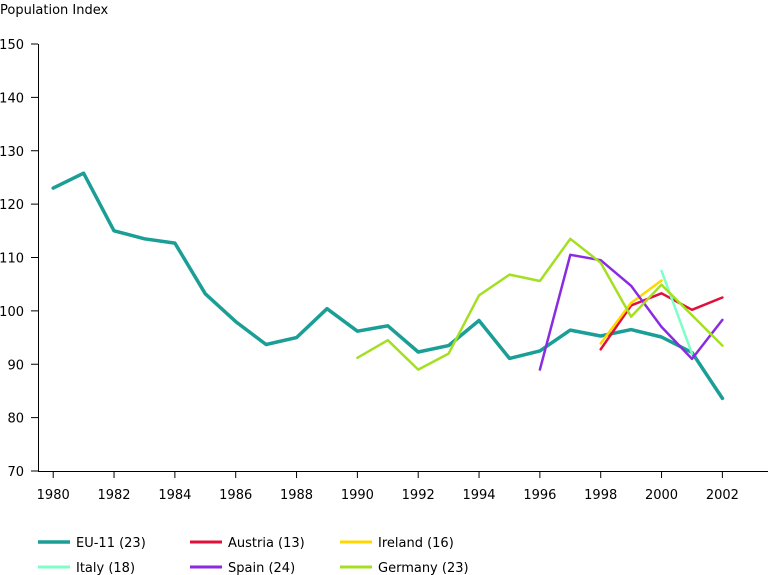  I want to click on x-tick-label: 1980, so click(53, 495).